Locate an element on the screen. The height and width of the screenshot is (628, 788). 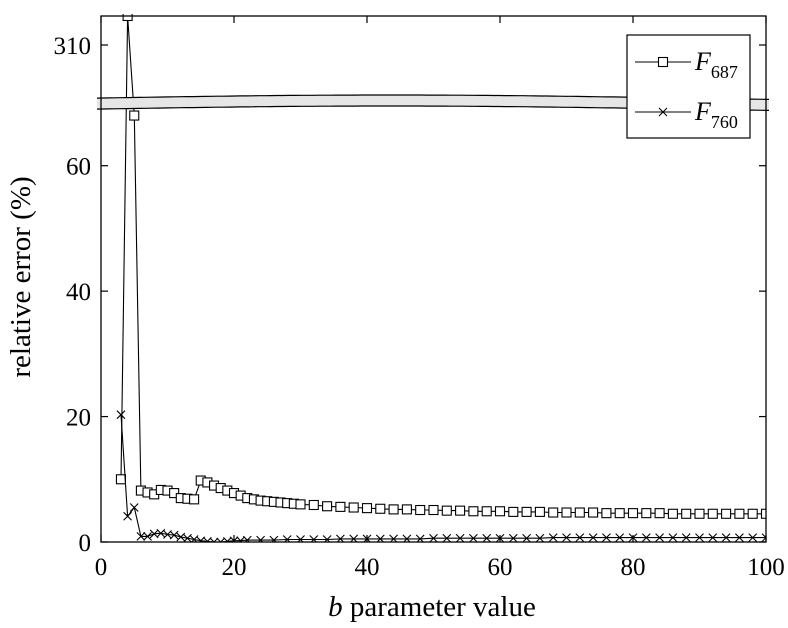
legend-label-subscript: 687 is located at coordinates (724, 72).